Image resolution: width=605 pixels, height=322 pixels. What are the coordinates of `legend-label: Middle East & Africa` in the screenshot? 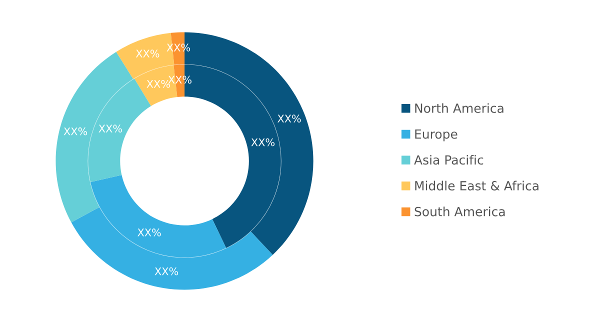 It's located at (476, 185).